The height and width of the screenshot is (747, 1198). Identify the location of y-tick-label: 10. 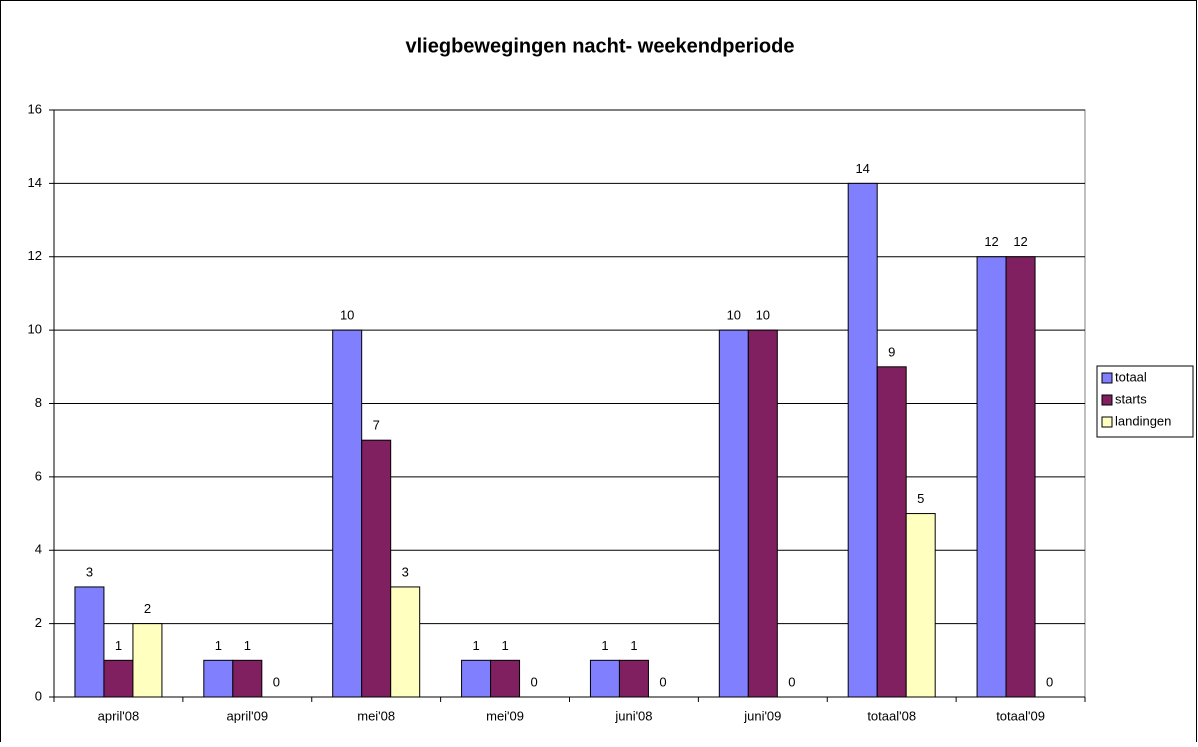
(35, 329).